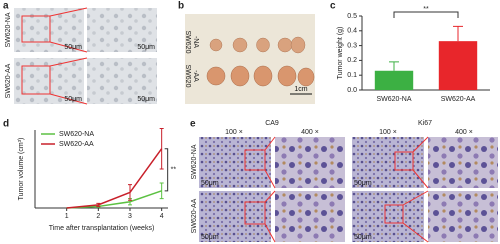 The height and width of the screenshot is (244, 500). Describe the element at coordinates (272, 123) in the screenshot. I see `column-title: CA9` at that location.